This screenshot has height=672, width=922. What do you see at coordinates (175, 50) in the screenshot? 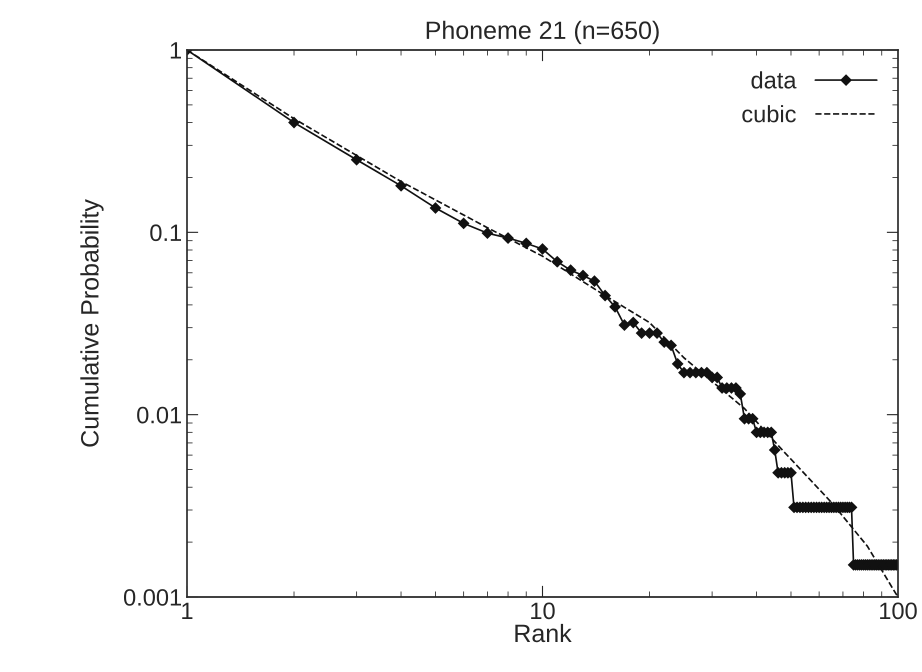
I see `y-tick-label: 1` at bounding box center [175, 50].